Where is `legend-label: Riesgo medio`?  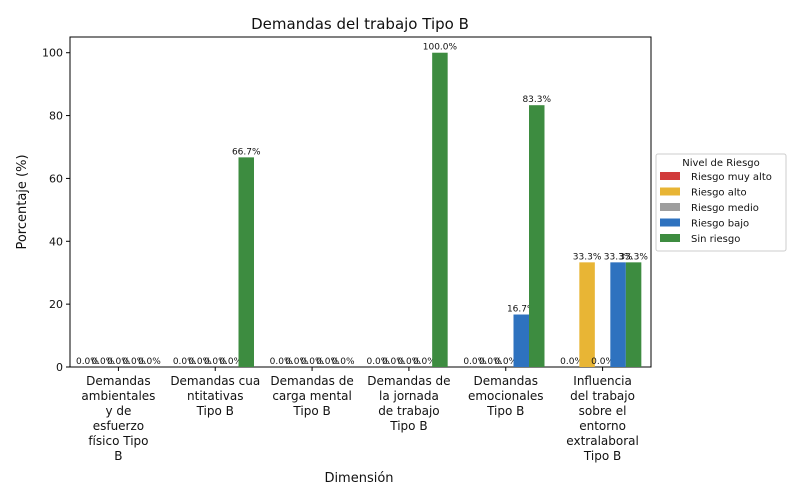
legend-label: Riesgo medio is located at coordinates (725, 208).